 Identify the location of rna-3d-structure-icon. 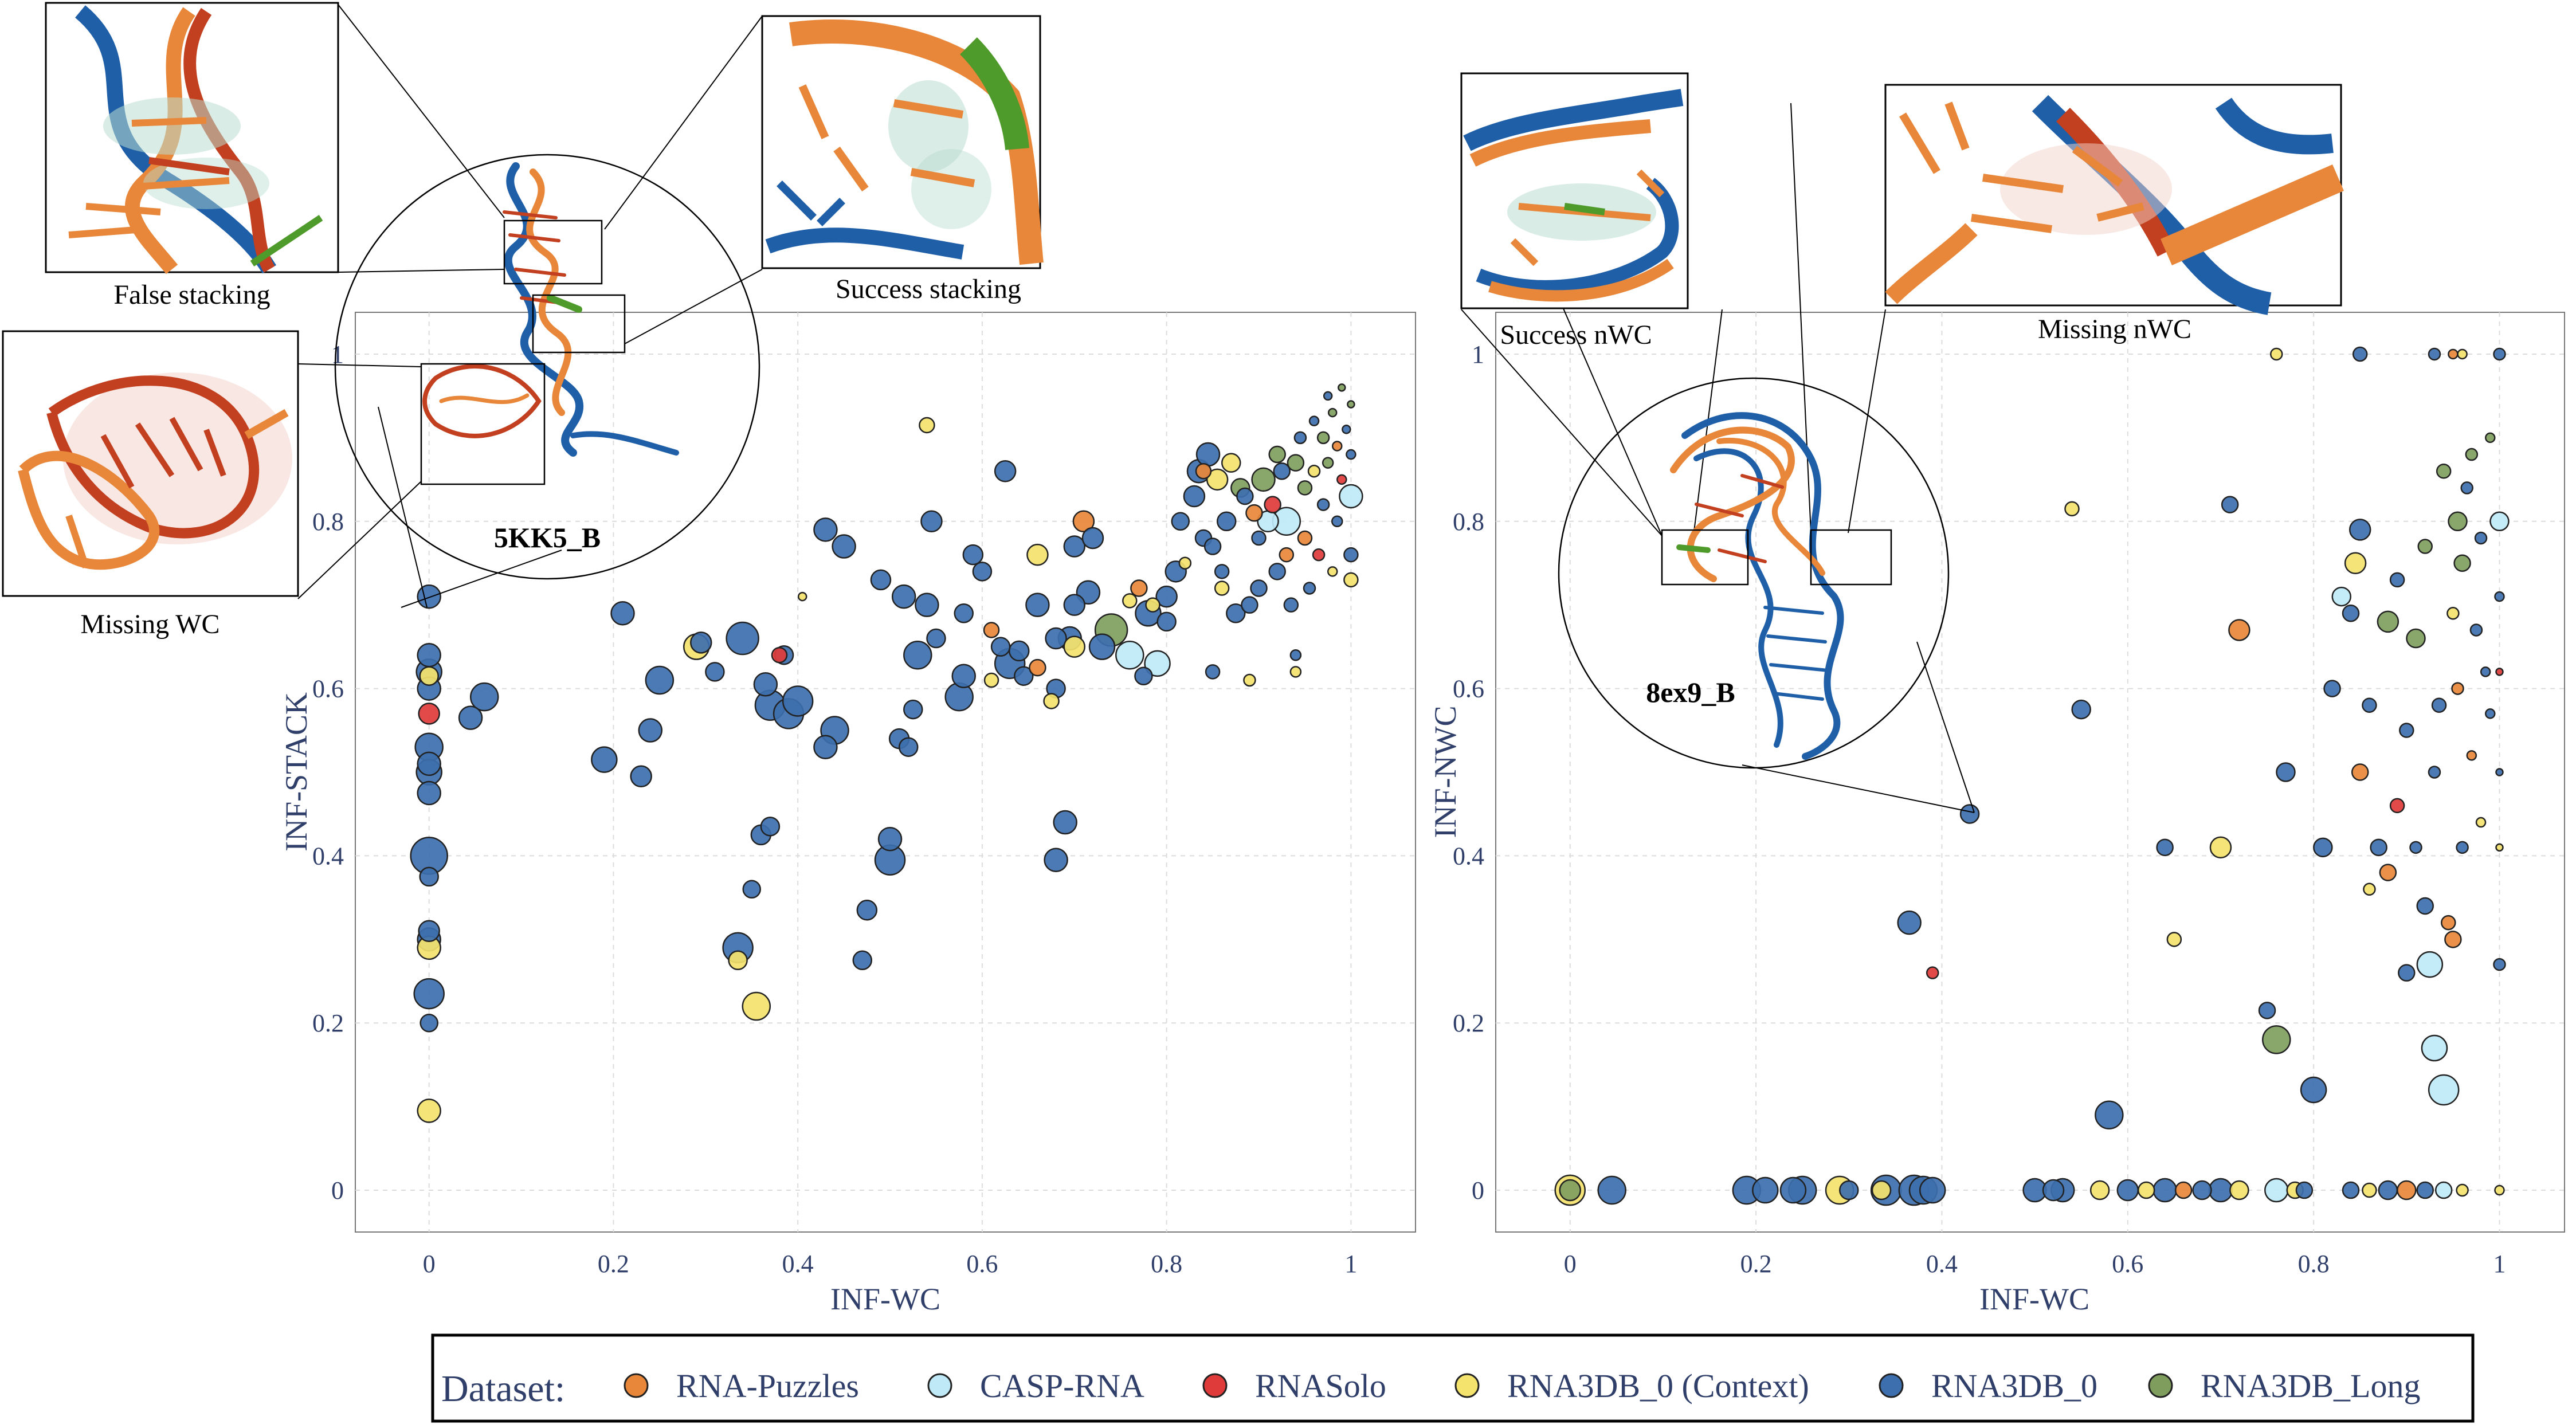
(550, 309).